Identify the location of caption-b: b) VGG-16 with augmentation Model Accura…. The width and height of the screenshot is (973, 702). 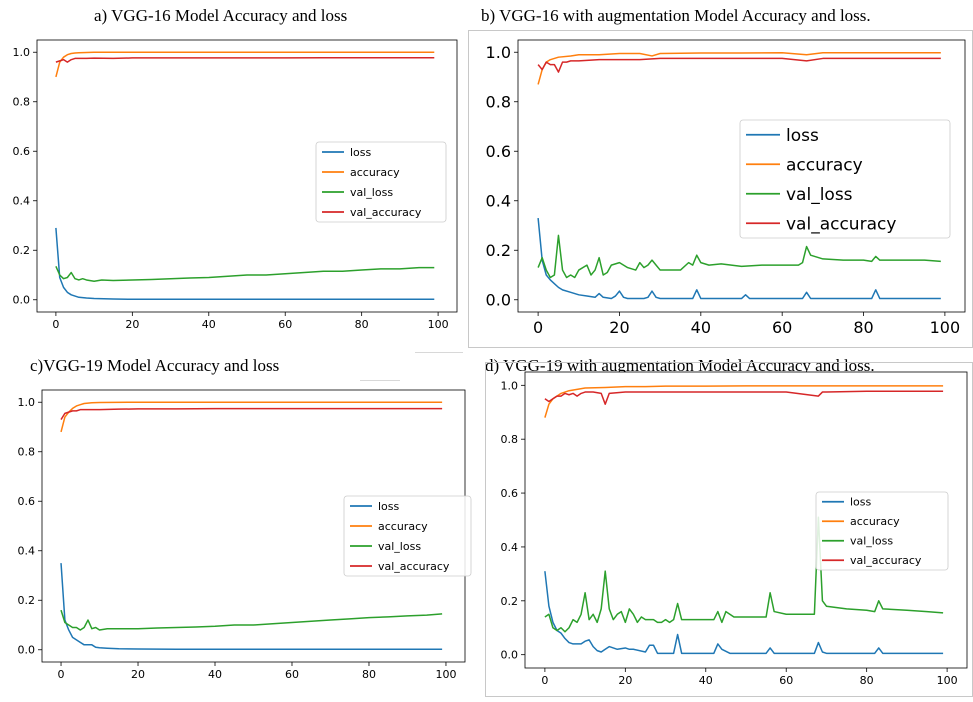
(676, 15).